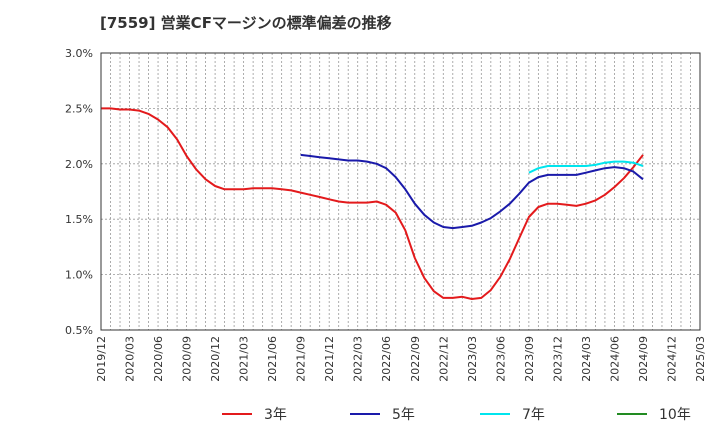 This screenshot has width=720, height=440. What do you see at coordinates (358, 359) in the screenshot?
I see `x-tick-label: 2022/03` at bounding box center [358, 359].